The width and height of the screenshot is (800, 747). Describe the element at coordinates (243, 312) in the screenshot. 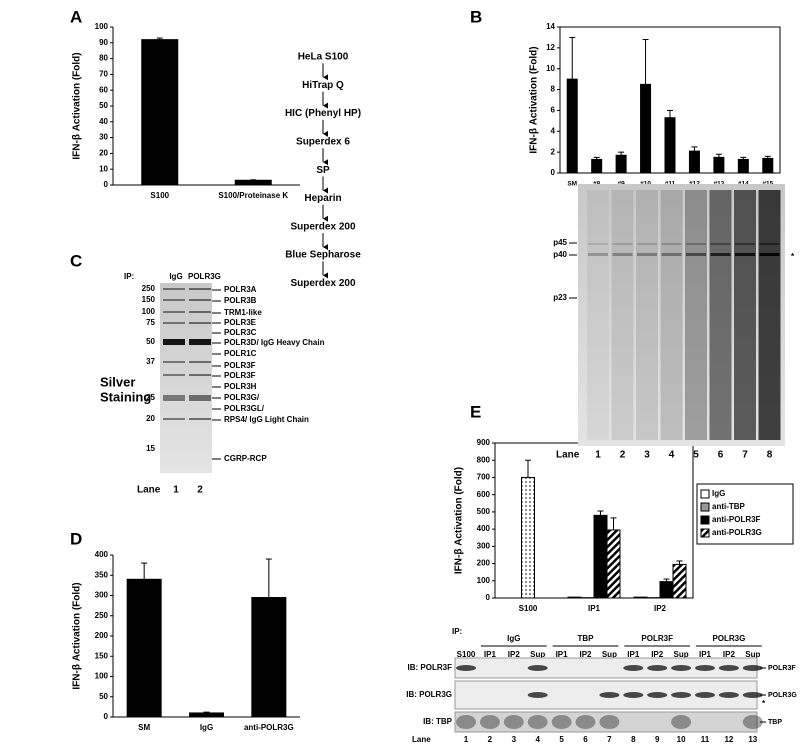

I see `band-label: TRM1-like` at that location.